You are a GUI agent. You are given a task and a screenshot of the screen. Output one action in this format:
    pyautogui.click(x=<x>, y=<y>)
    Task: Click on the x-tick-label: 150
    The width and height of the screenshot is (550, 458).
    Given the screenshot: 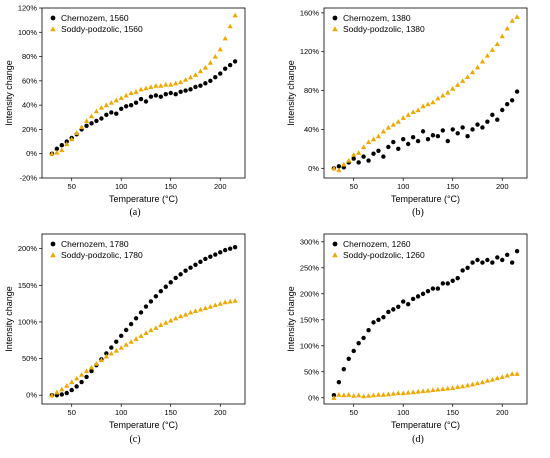 What is the action you would take?
    pyautogui.click(x=170, y=412)
    